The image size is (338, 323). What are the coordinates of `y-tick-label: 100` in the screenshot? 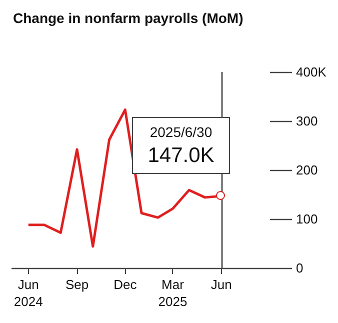 It's located at (307, 219).